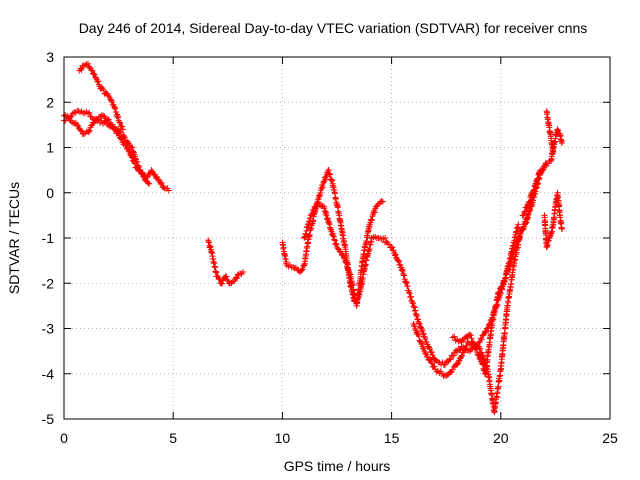 The image size is (640, 480). I want to click on series-track-j, so click(542, 173).